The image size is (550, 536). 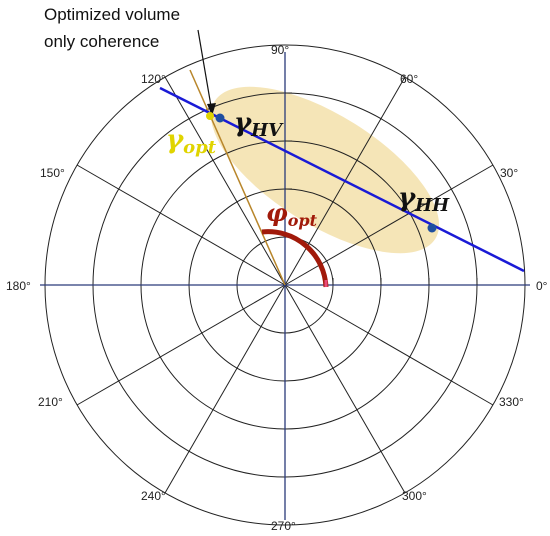 I want to click on angle-label-0: 0°, so click(x=542, y=286).